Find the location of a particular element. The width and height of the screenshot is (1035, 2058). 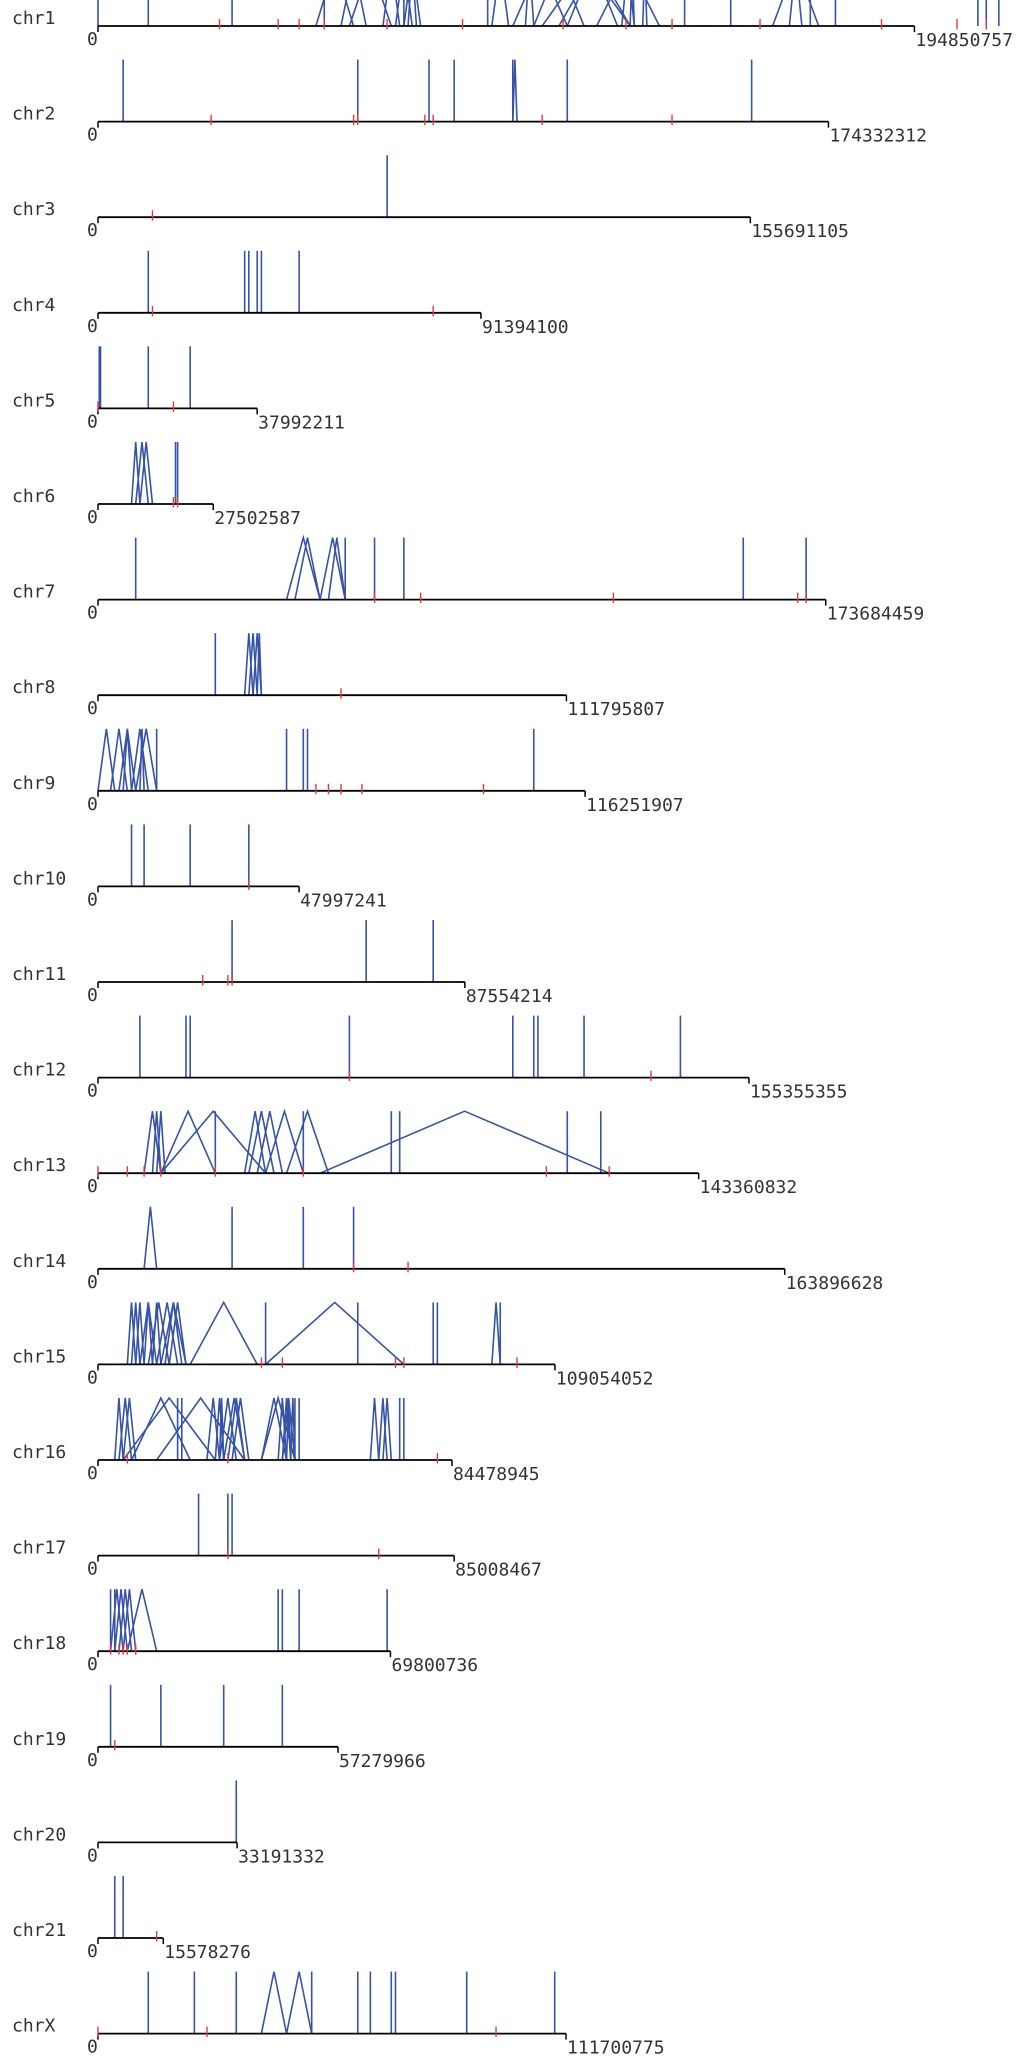

chromosome-label: chr21 is located at coordinates (39, 1930).